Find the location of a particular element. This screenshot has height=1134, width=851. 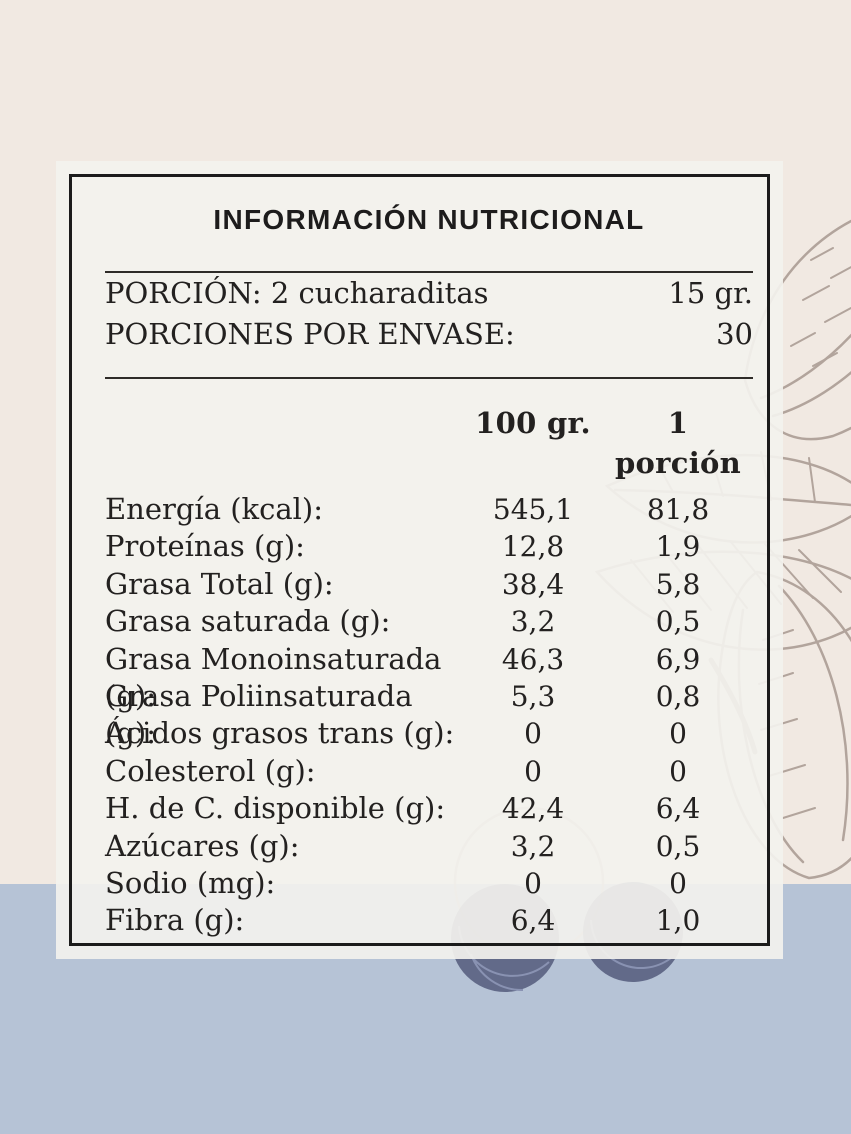

table-row: Colesterol (g): 0 0 is located at coordinates (429, 771).